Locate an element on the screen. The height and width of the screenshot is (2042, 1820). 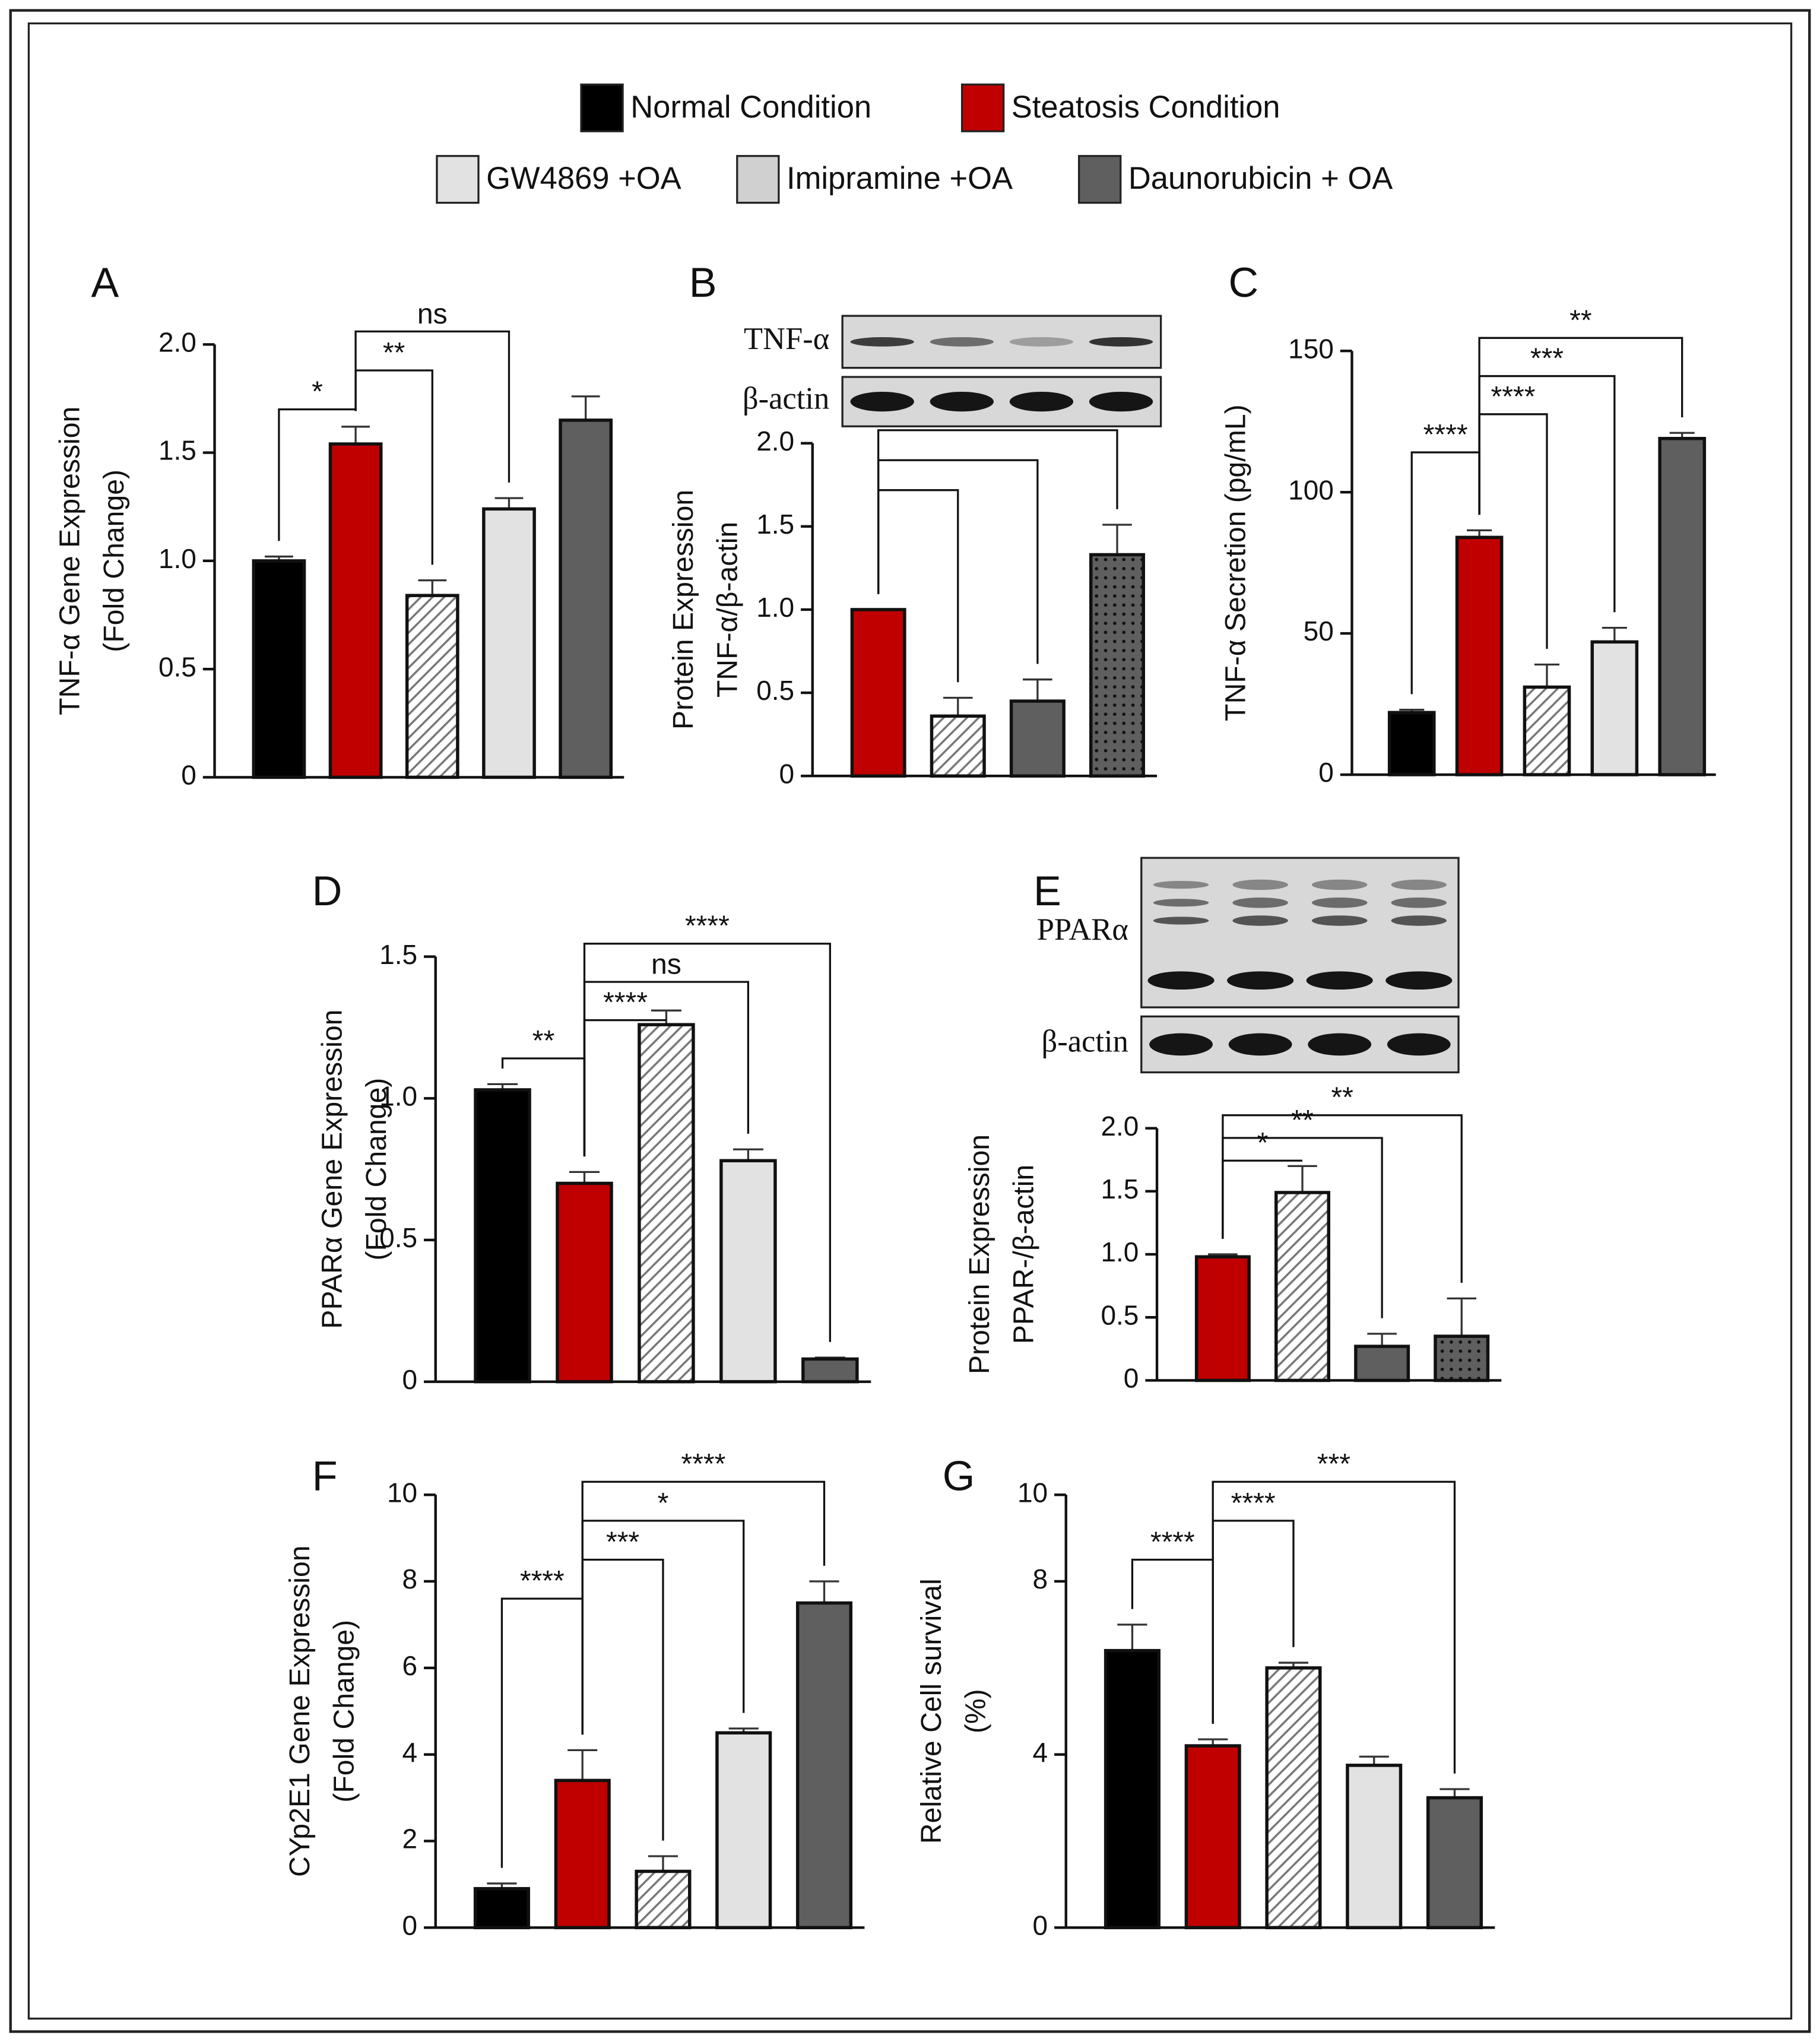
panel-letter: A is located at coordinates (105, 282).